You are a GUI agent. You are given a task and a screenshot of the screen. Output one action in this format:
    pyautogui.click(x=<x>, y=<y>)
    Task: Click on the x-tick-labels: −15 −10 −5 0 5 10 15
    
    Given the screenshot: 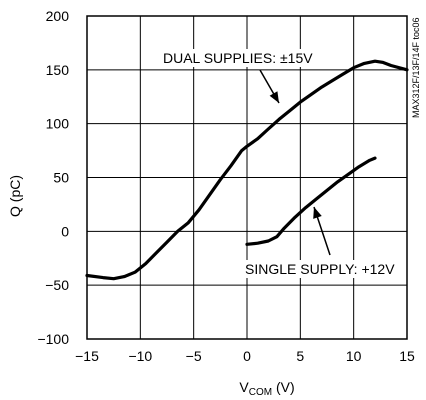 What is the action you would take?
    pyautogui.click(x=245, y=356)
    